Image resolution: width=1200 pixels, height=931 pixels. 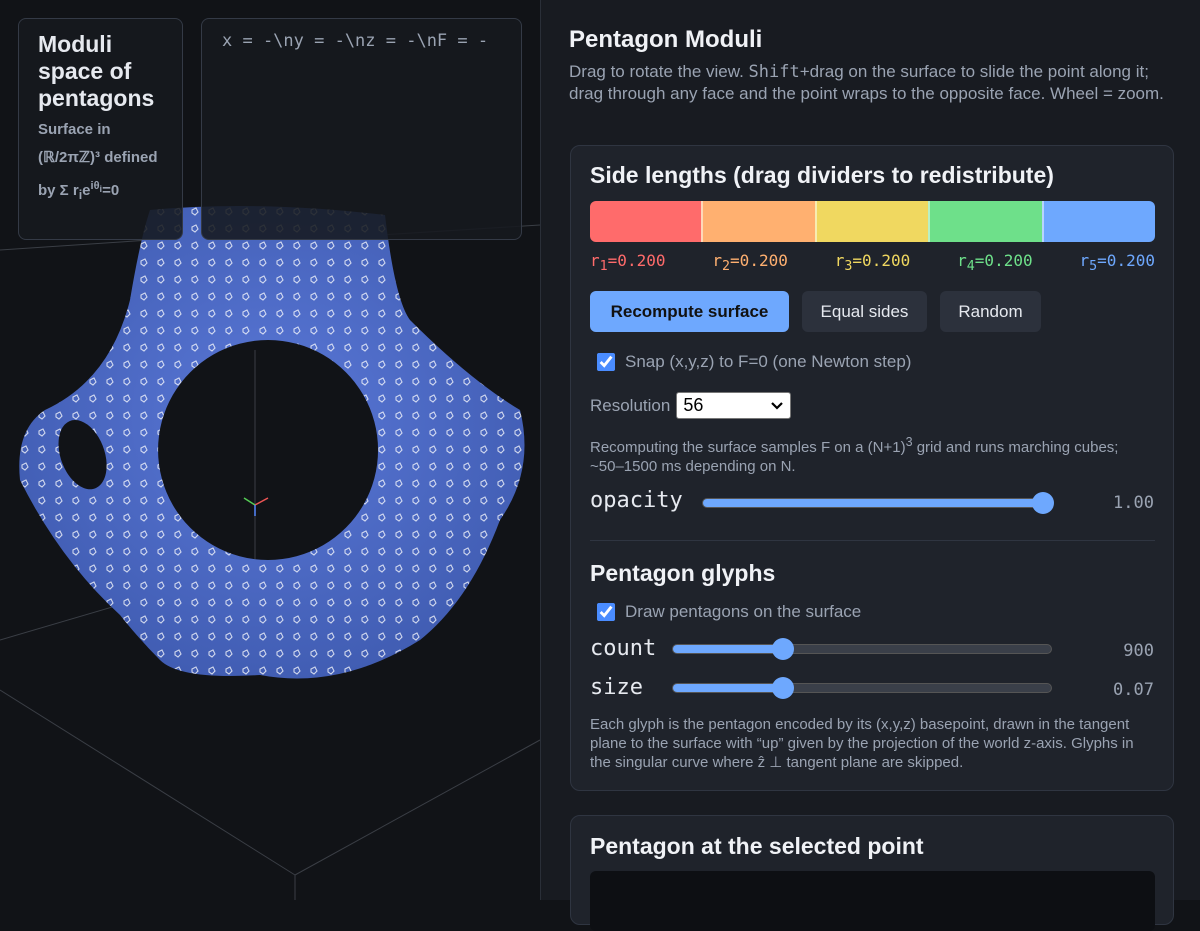 I want to click on side-label: r5=0.200, so click(x=1117, y=262).